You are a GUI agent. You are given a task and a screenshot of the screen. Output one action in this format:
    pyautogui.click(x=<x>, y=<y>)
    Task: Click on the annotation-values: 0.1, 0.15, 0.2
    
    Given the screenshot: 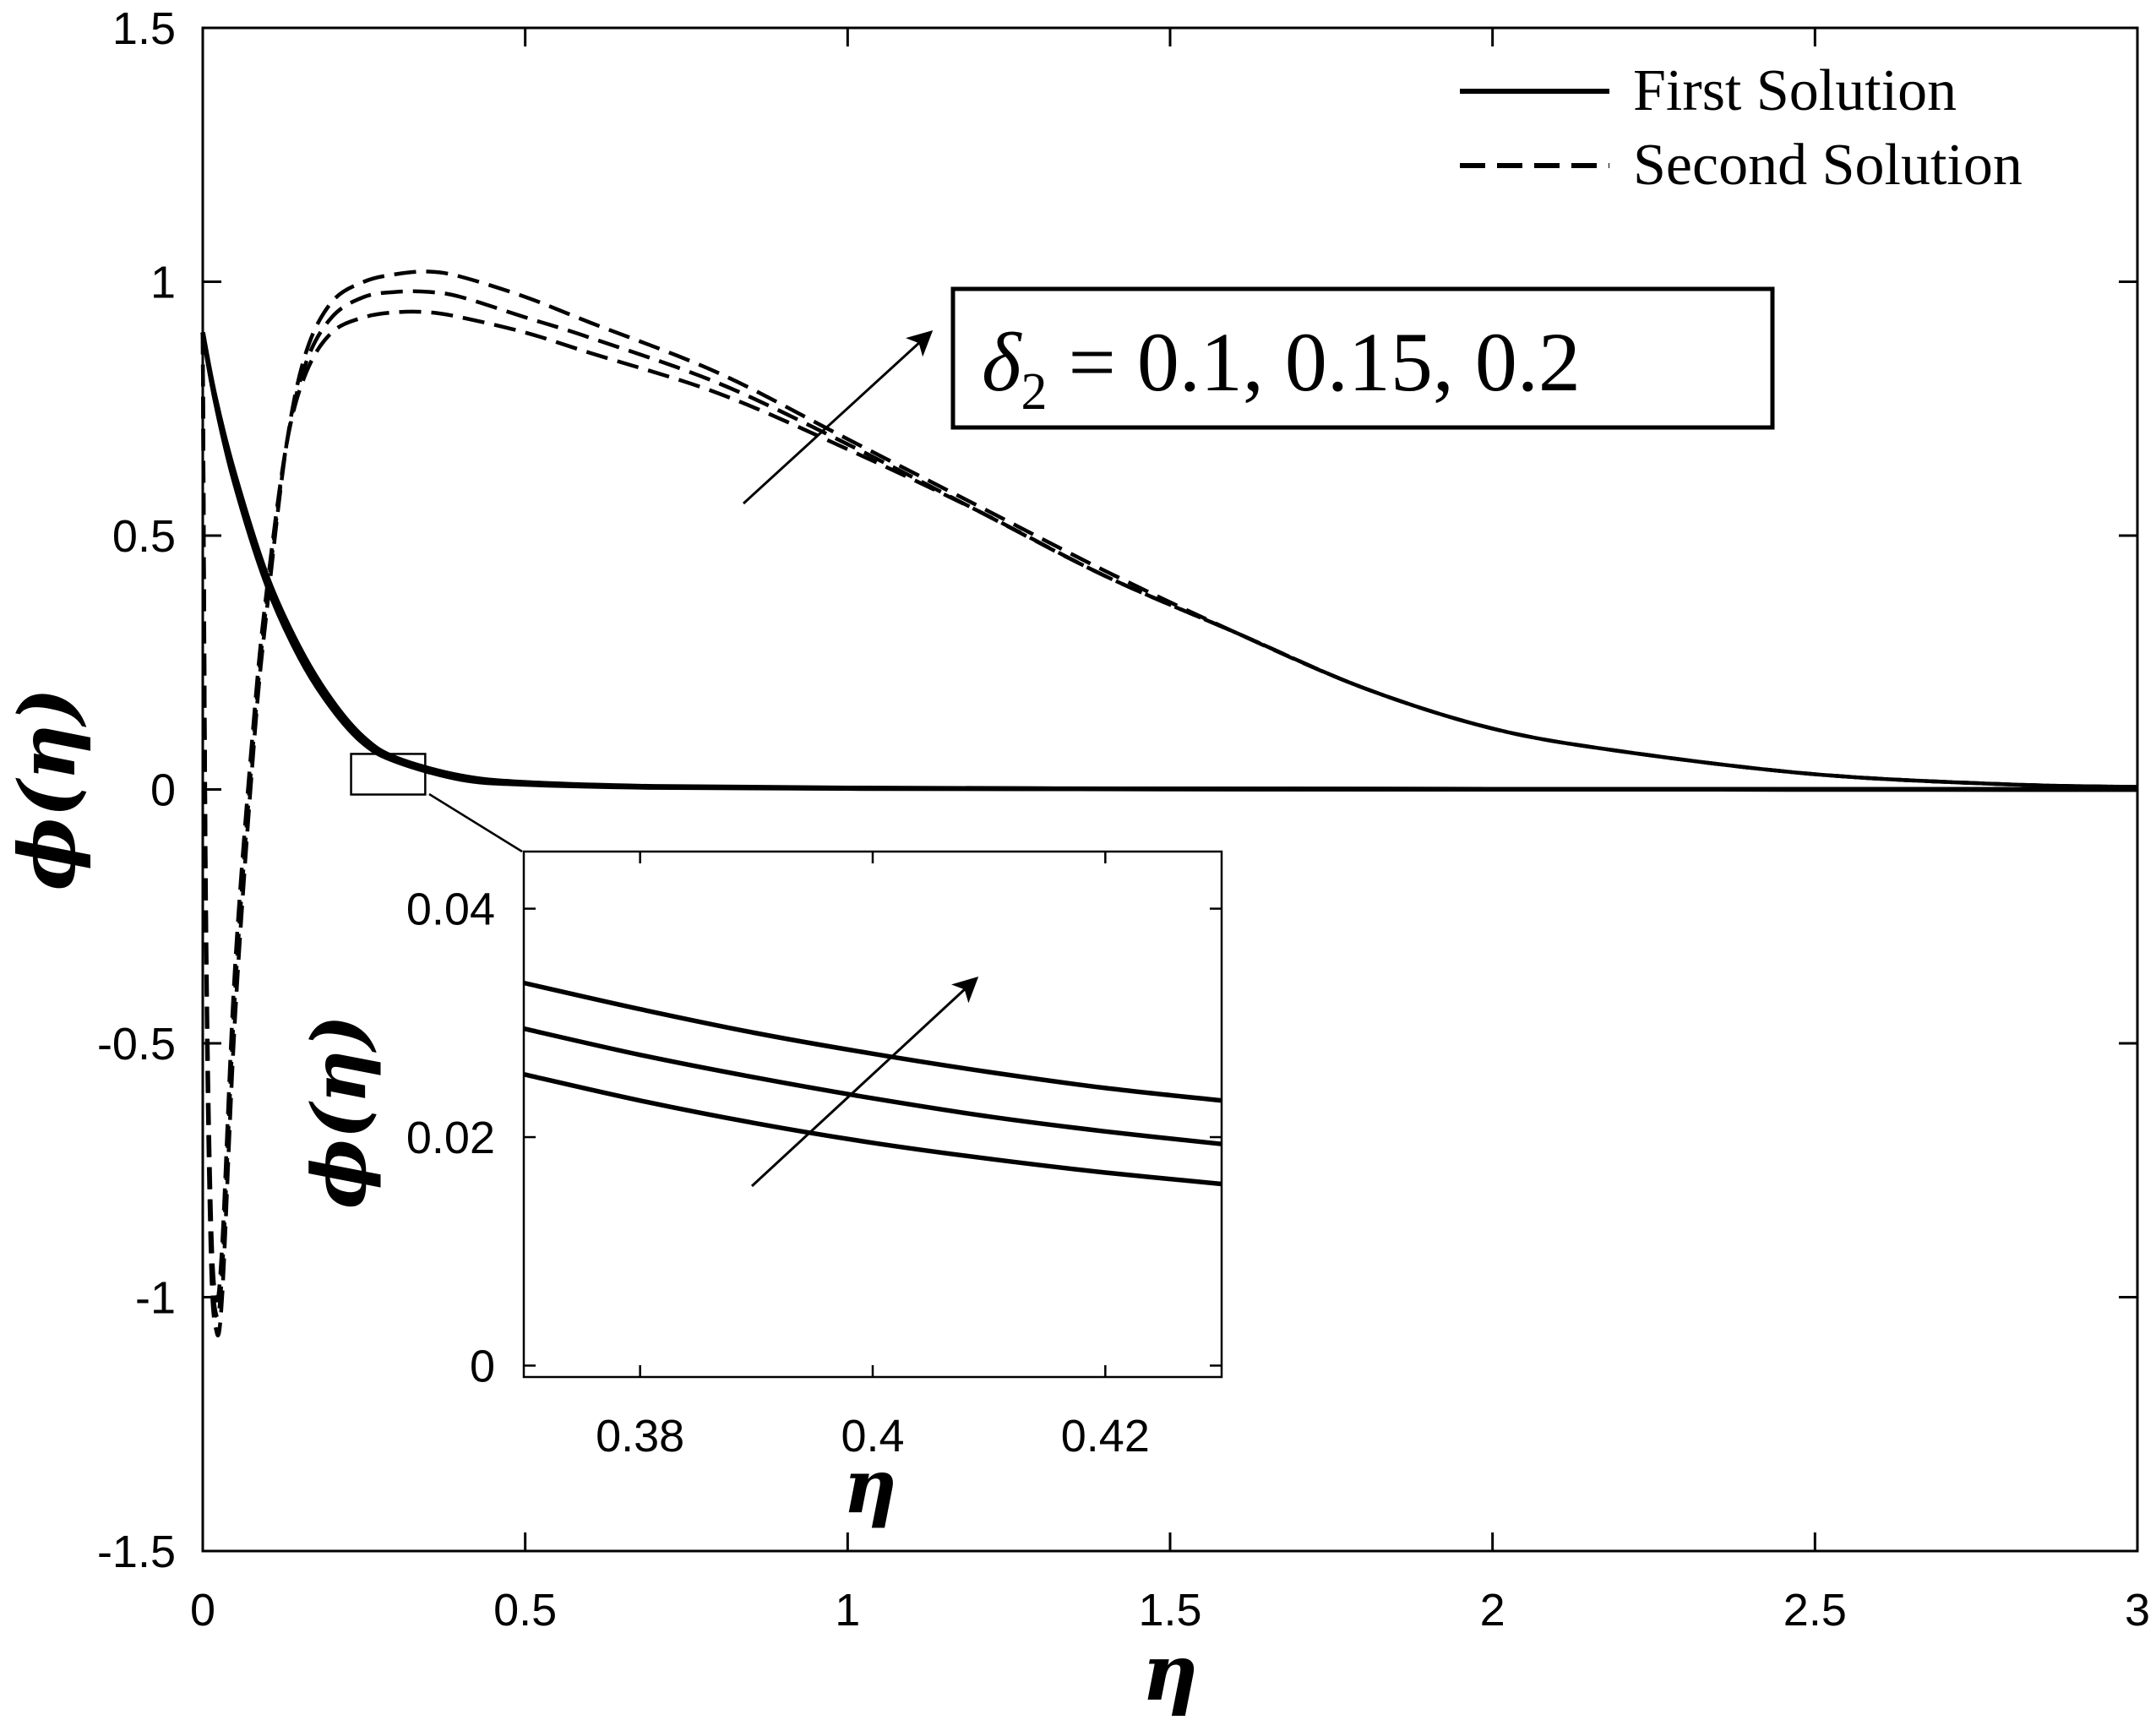 What is the action you would take?
    pyautogui.click(x=1359, y=362)
    